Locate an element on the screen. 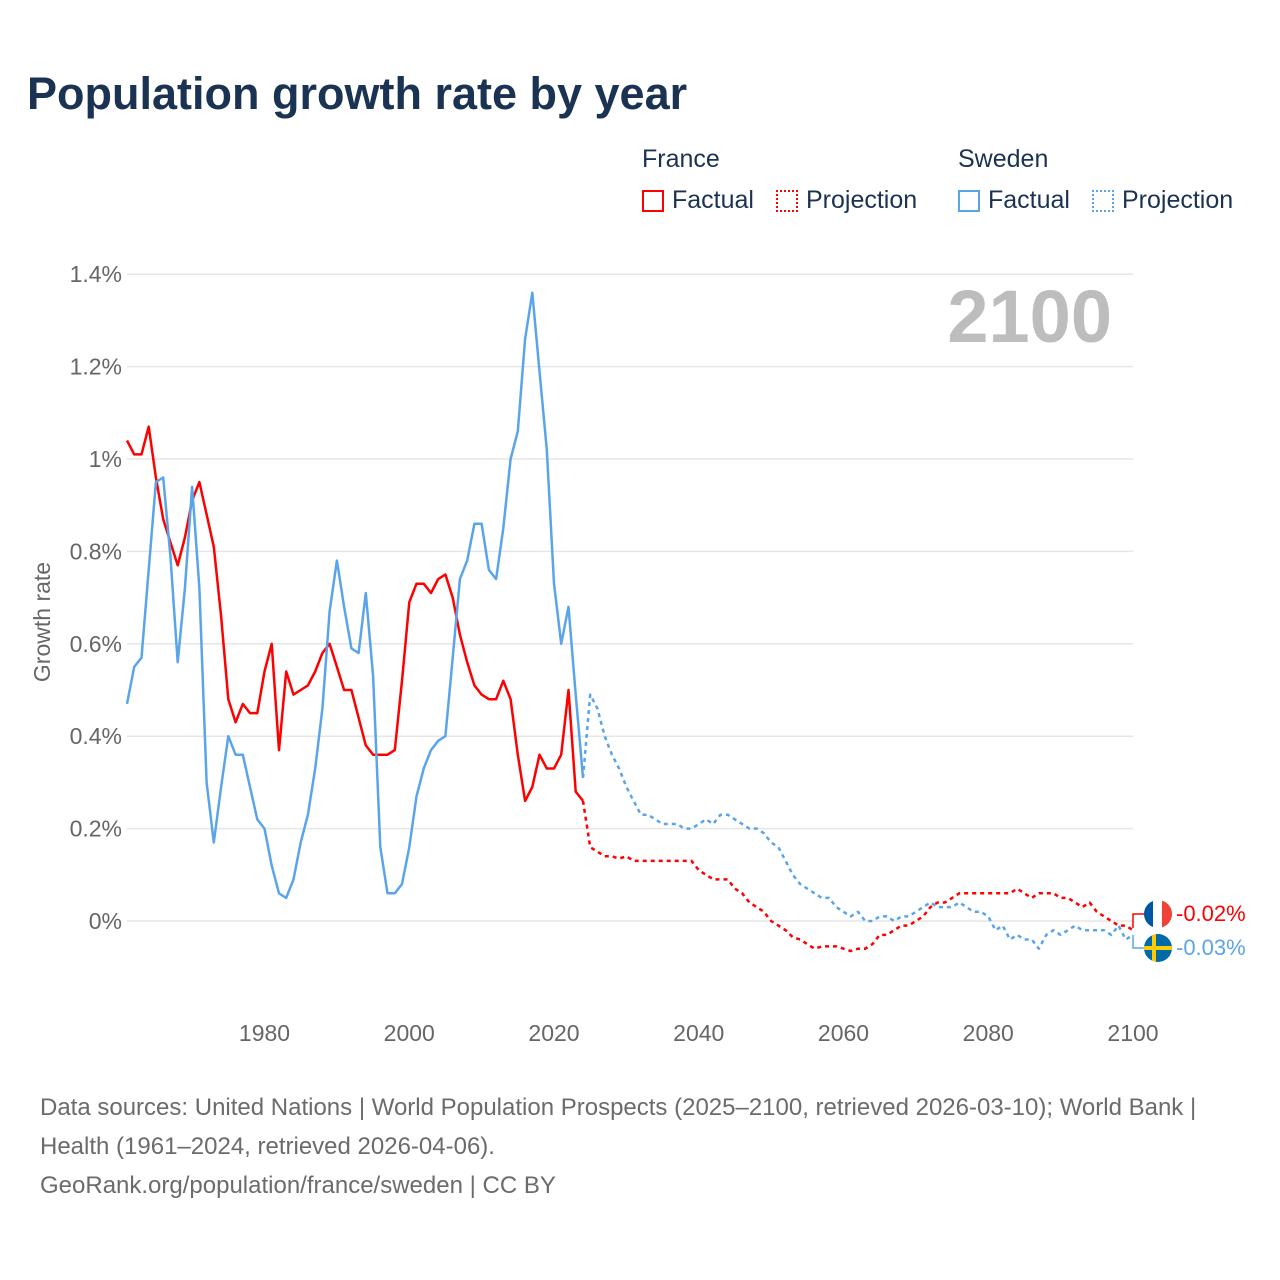 This screenshot has height=1280, width=1280. france-factual-line is located at coordinates (354, 614).